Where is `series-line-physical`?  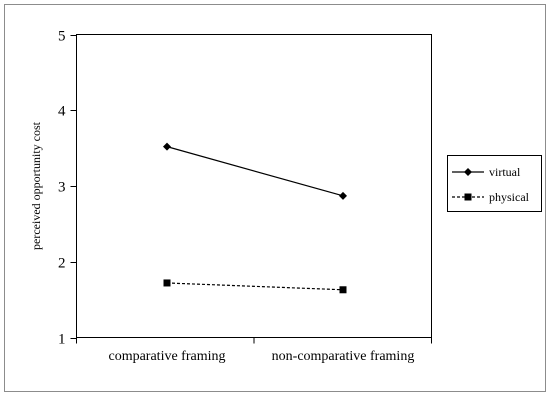
series-line-physical is located at coordinates (255, 286).